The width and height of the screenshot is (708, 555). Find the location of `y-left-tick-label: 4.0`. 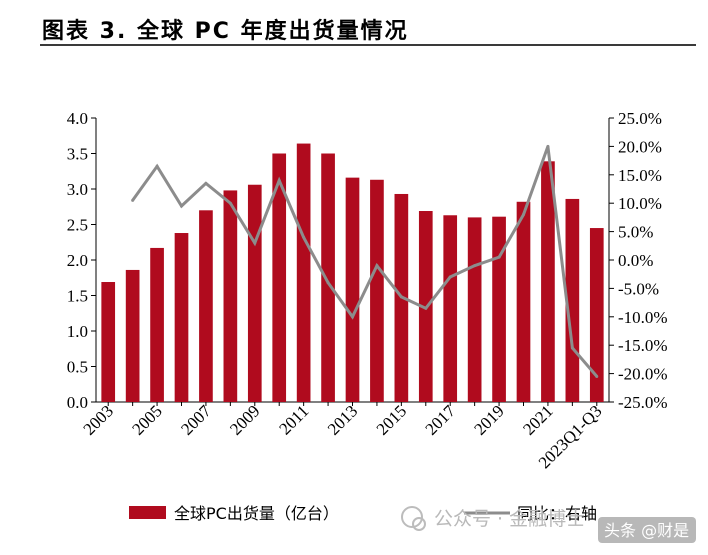

y-left-tick-label: 4.0 is located at coordinates (77, 118).